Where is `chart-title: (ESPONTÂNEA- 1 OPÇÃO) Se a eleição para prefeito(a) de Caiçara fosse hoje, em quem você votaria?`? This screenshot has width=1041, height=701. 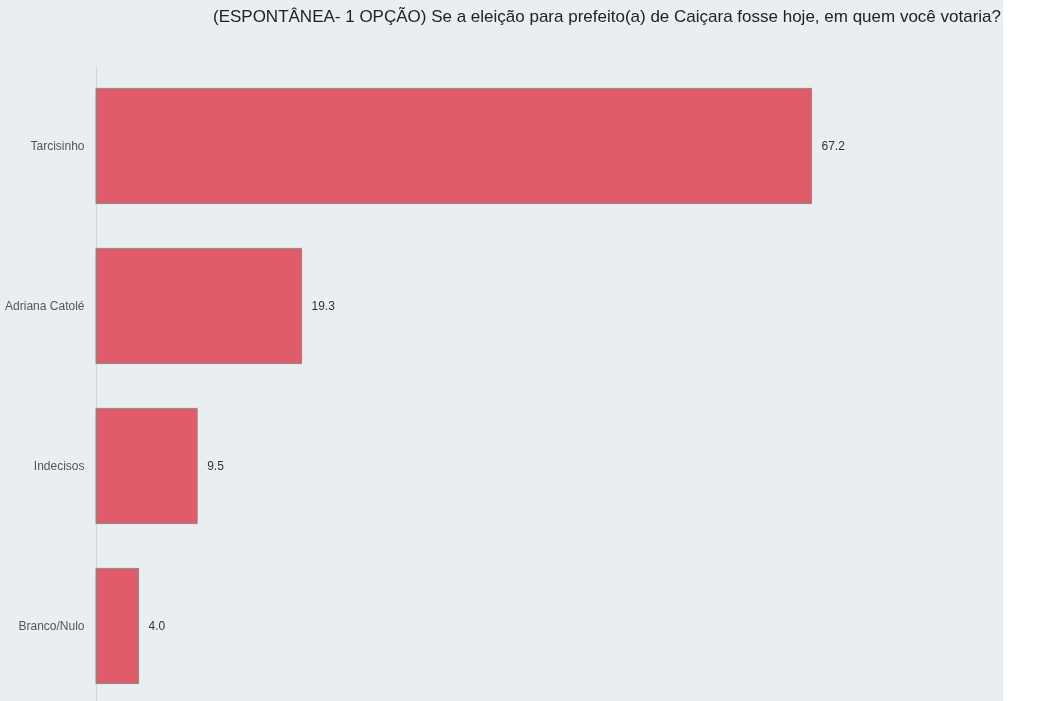 chart-title: (ESPONTÂNEA- 1 OPÇÃO) Se a eleição para prefeito(a) de Caiçara fosse hoje, em quem você votaria? is located at coordinates (606, 16).